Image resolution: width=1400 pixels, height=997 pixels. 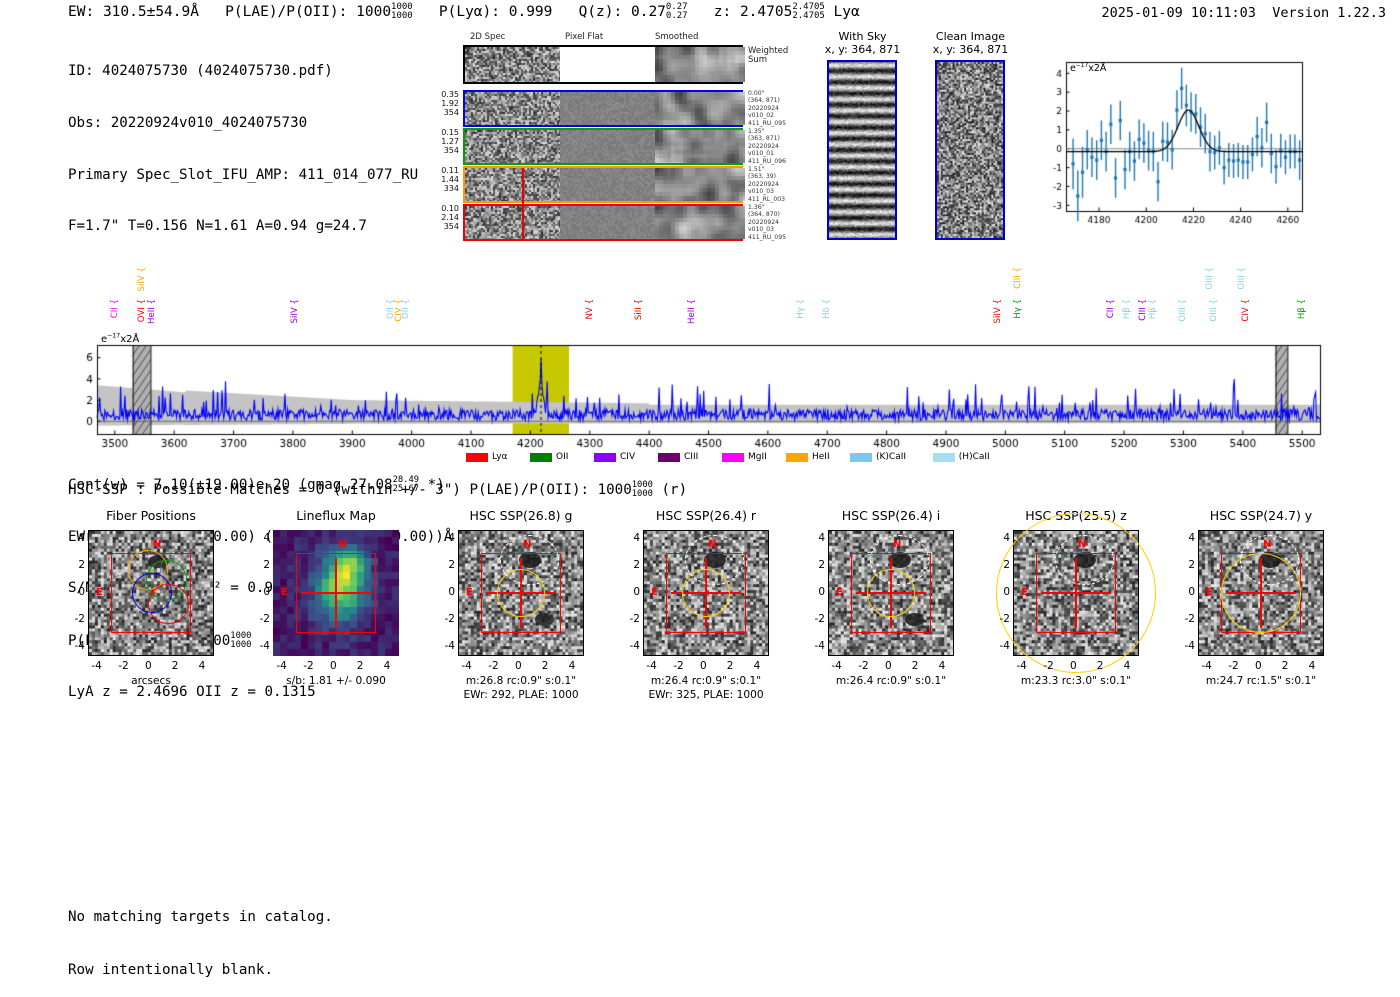 What do you see at coordinates (374, 11) in the screenshot?
I see `plae-value: 1000` at bounding box center [374, 11].